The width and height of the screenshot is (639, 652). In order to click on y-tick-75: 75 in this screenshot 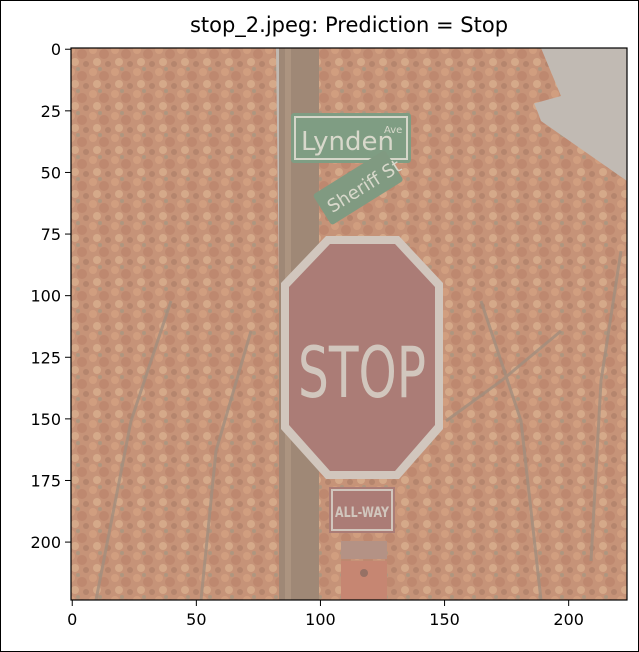, I will do `click(56, 234)`.